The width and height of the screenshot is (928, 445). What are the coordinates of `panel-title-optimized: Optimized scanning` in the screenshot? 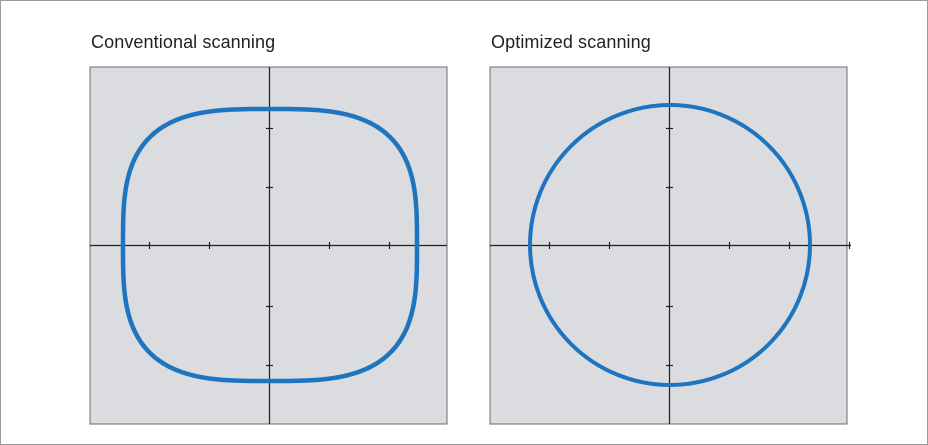 It's located at (571, 42).